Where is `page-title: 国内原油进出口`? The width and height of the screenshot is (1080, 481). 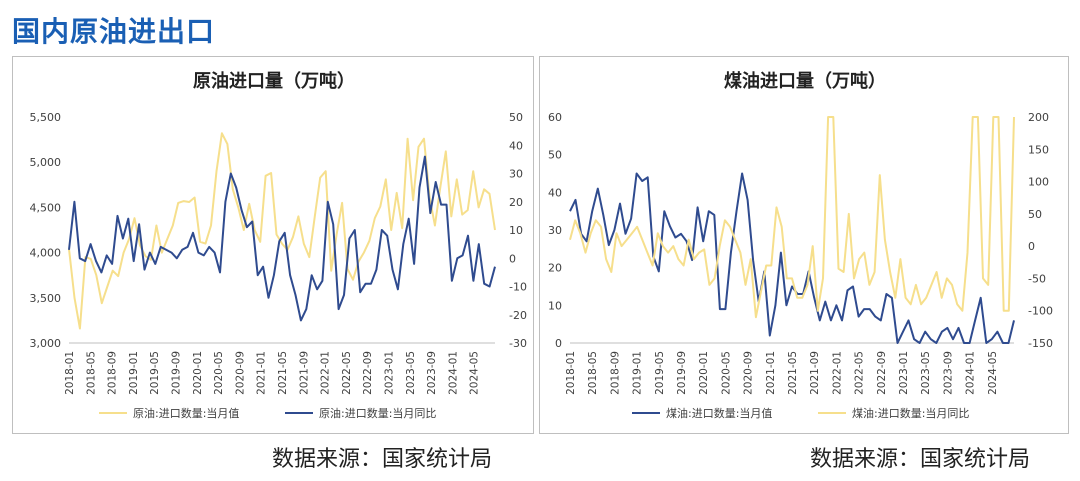
page-title: 国内原油进出口 is located at coordinates (114, 31).